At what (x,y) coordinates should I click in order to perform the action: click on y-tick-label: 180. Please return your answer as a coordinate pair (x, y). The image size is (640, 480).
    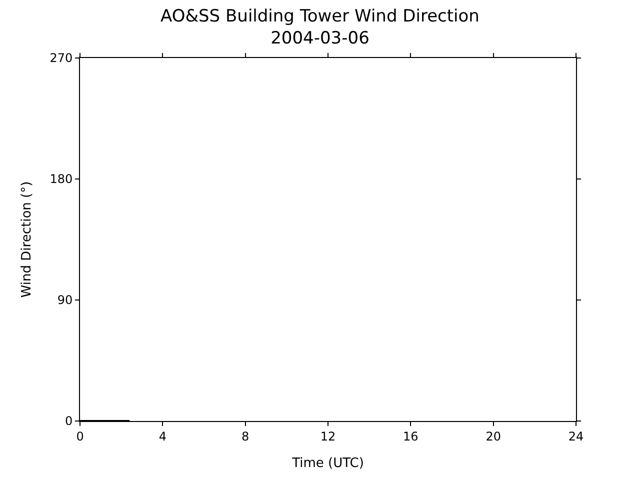
    Looking at the image, I should click on (61, 179).